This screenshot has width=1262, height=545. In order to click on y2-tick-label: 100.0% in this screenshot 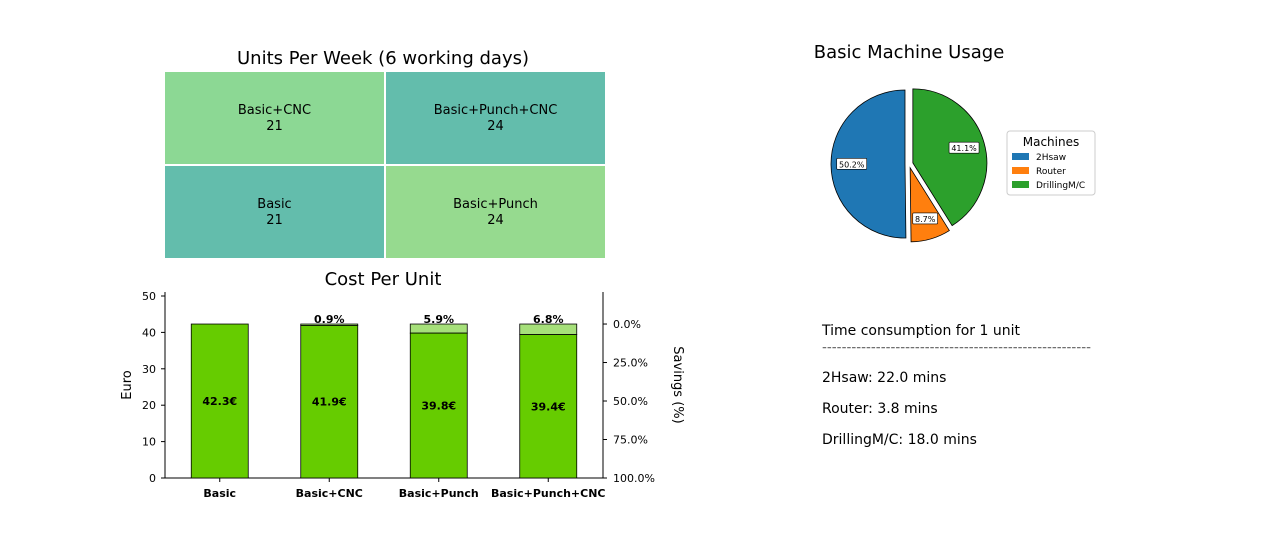, I will do `click(634, 478)`.